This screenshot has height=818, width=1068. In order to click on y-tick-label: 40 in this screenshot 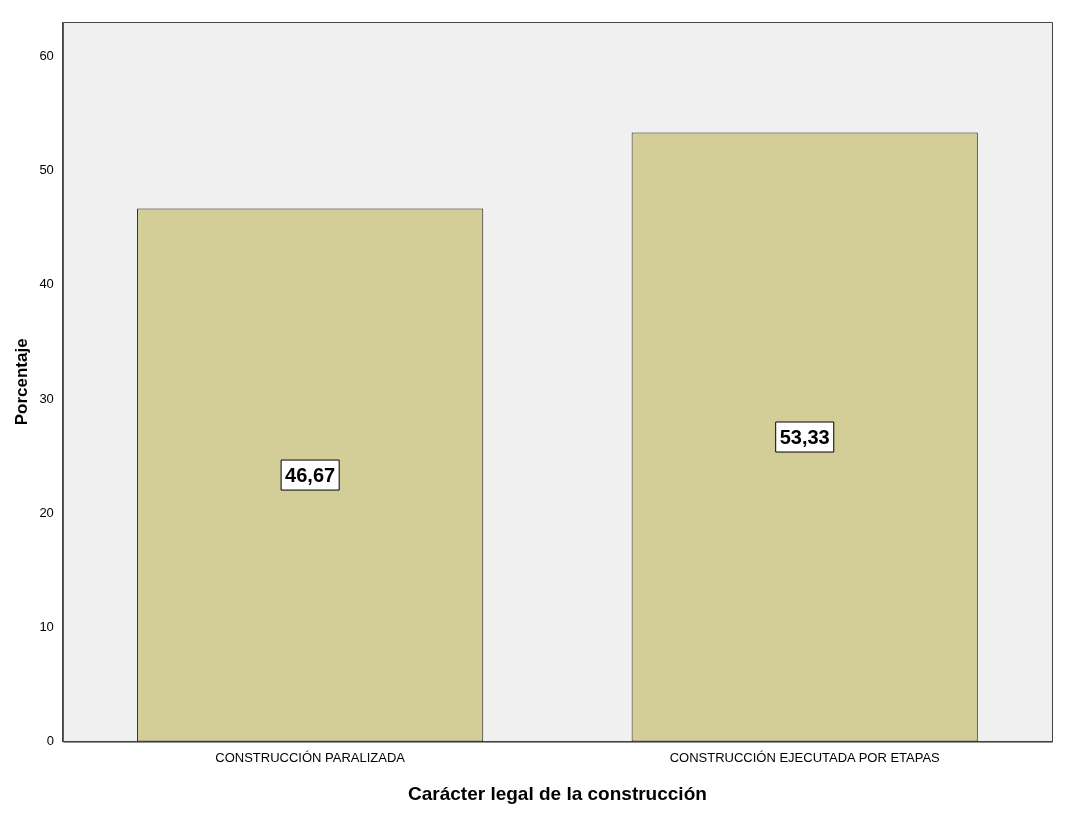, I will do `click(46, 284)`.